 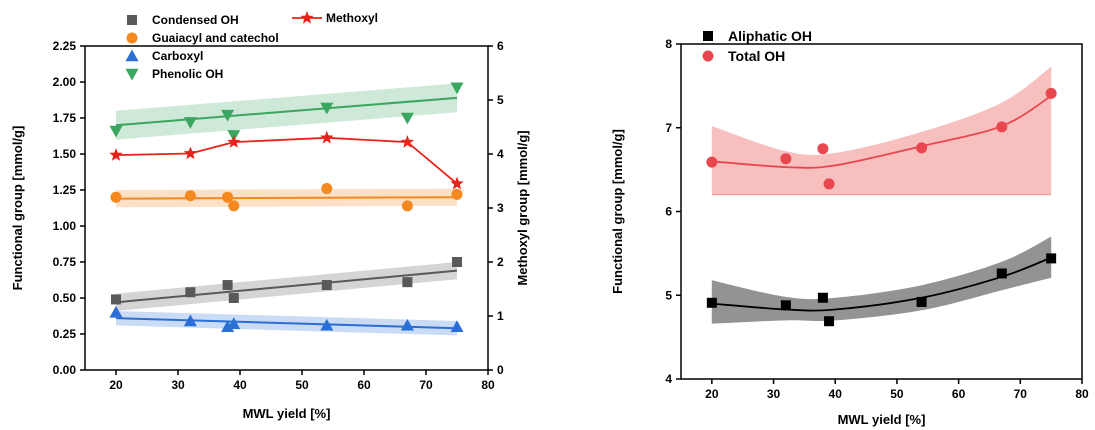 I want to click on y-tick-label: 8, so click(x=668, y=44).